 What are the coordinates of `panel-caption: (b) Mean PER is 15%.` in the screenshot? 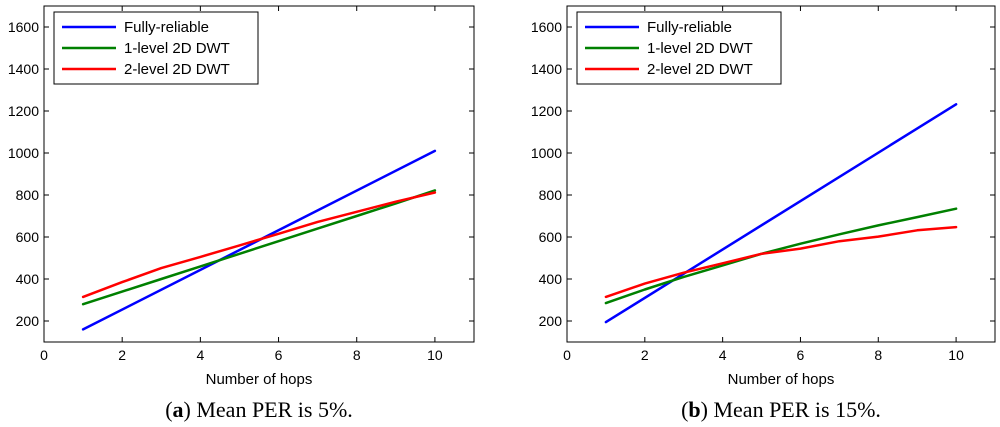 It's located at (781, 409).